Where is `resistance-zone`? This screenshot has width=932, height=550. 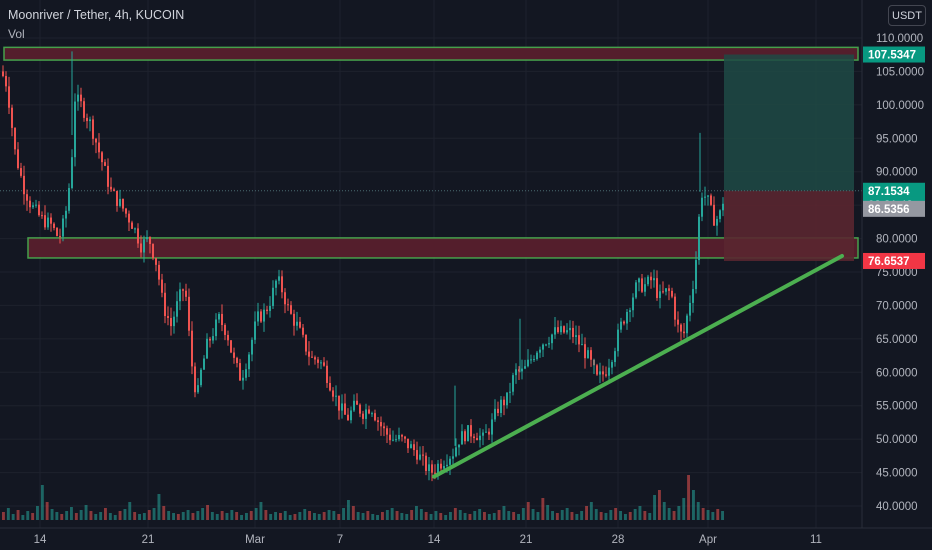 resistance-zone is located at coordinates (431, 53).